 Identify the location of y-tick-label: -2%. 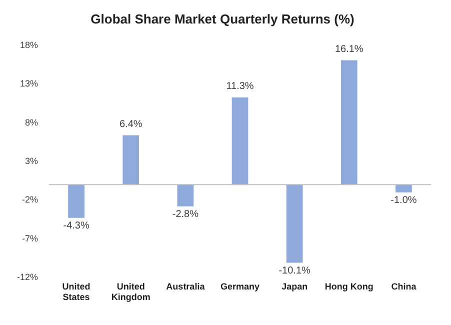
(30, 199).